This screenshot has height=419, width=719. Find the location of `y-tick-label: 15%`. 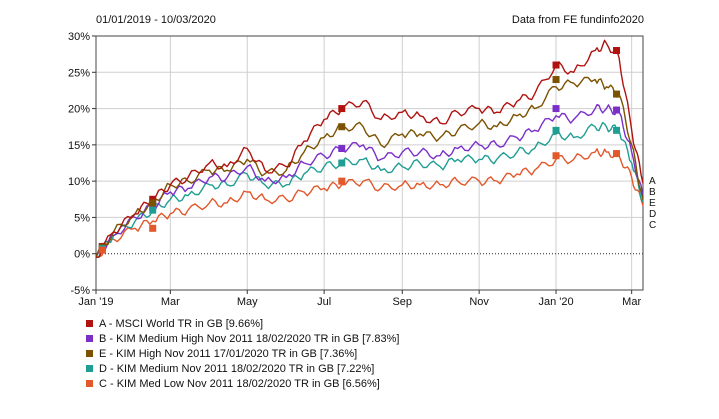

y-tick-label: 15% is located at coordinates (79, 146).